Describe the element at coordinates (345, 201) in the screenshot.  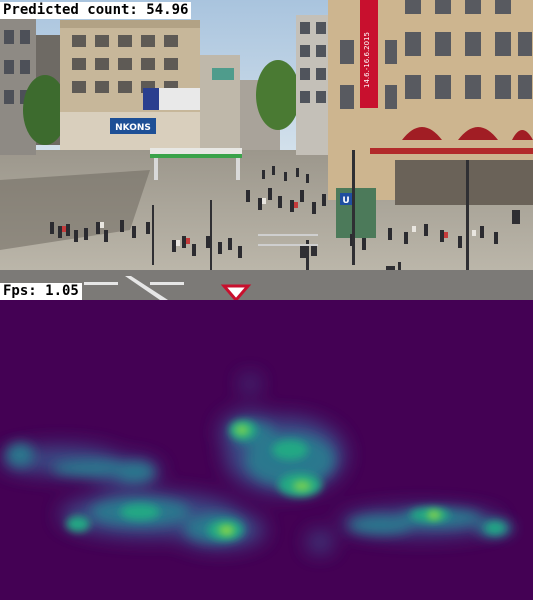
I see `ubahn-sign-text: U` at that location.